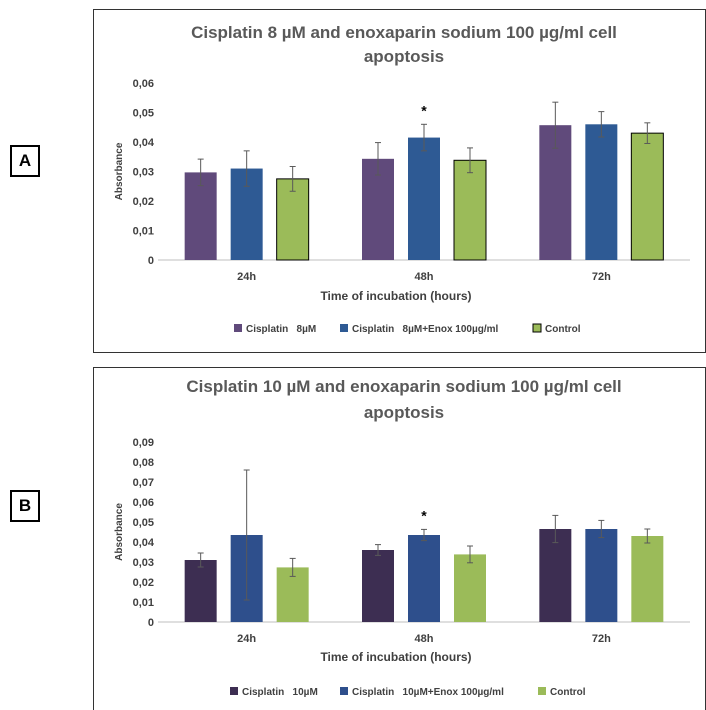 The image size is (706, 710). I want to click on panel-label-a: A, so click(25, 161).